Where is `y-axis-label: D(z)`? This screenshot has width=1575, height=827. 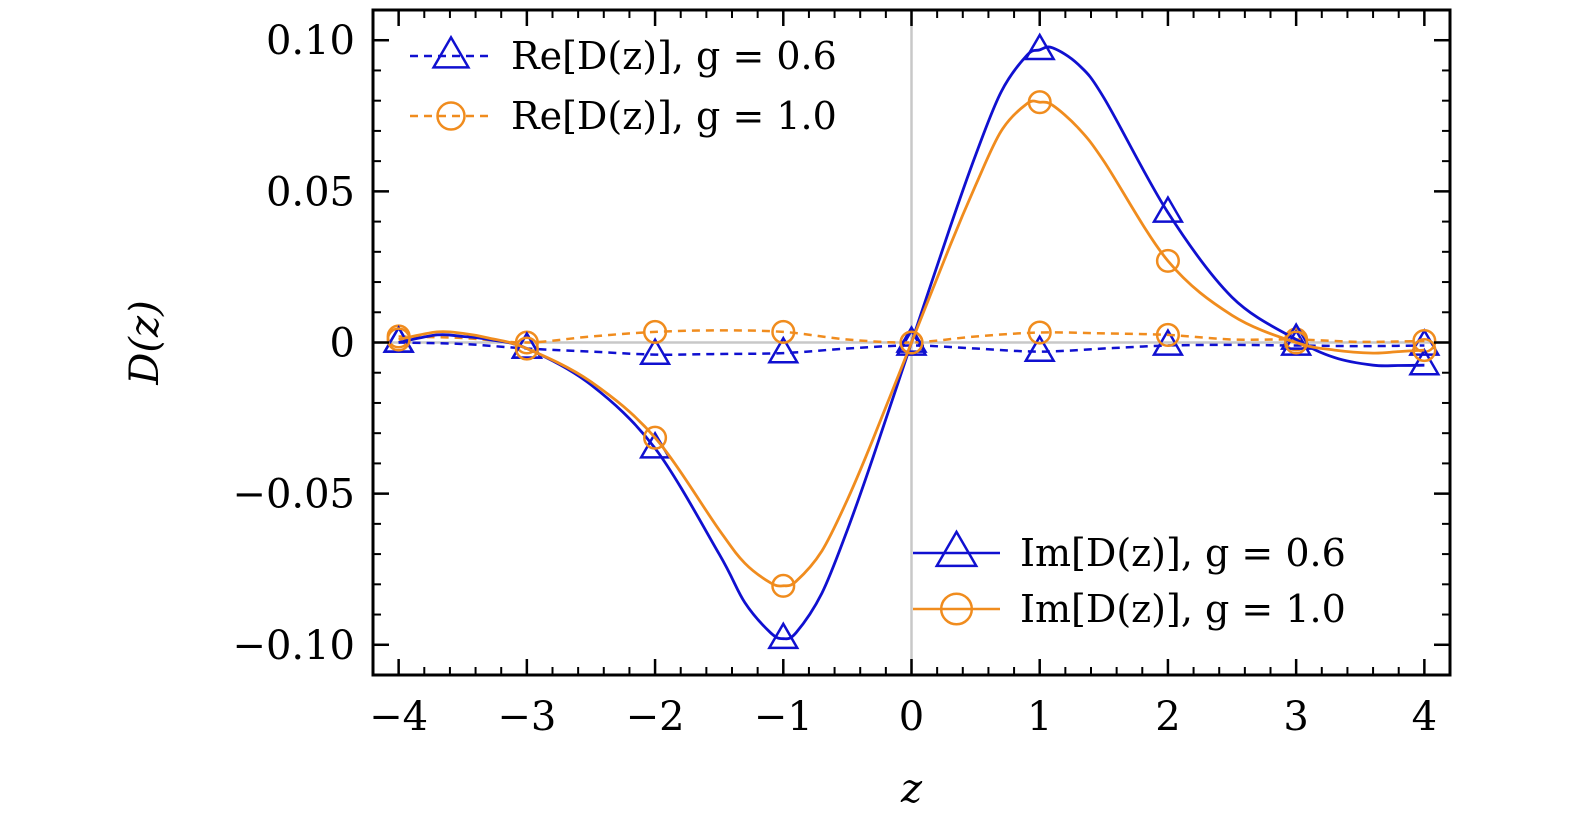
y-axis-label: D(z) is located at coordinates (145, 342).